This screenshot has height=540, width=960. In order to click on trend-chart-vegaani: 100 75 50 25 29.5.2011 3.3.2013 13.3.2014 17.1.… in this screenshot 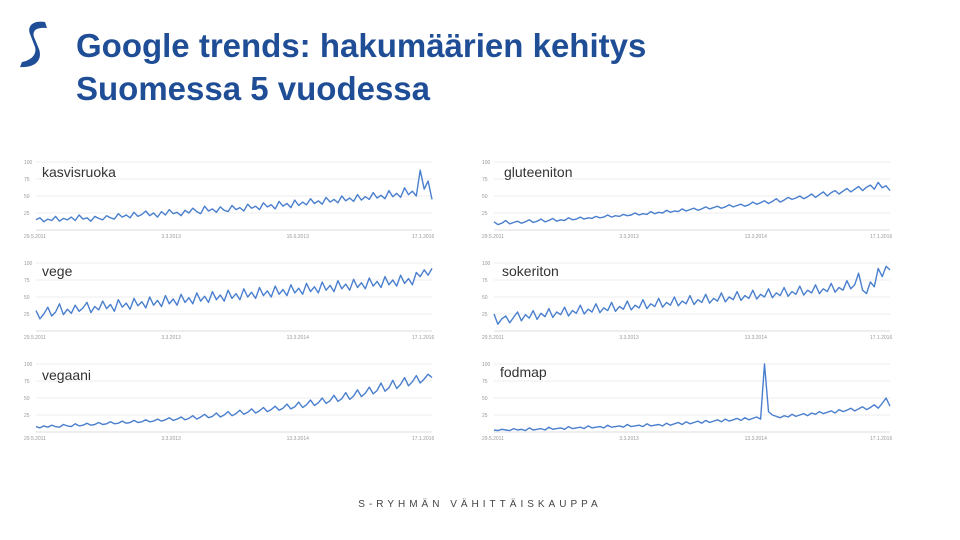, I will do `click(230, 404)`.